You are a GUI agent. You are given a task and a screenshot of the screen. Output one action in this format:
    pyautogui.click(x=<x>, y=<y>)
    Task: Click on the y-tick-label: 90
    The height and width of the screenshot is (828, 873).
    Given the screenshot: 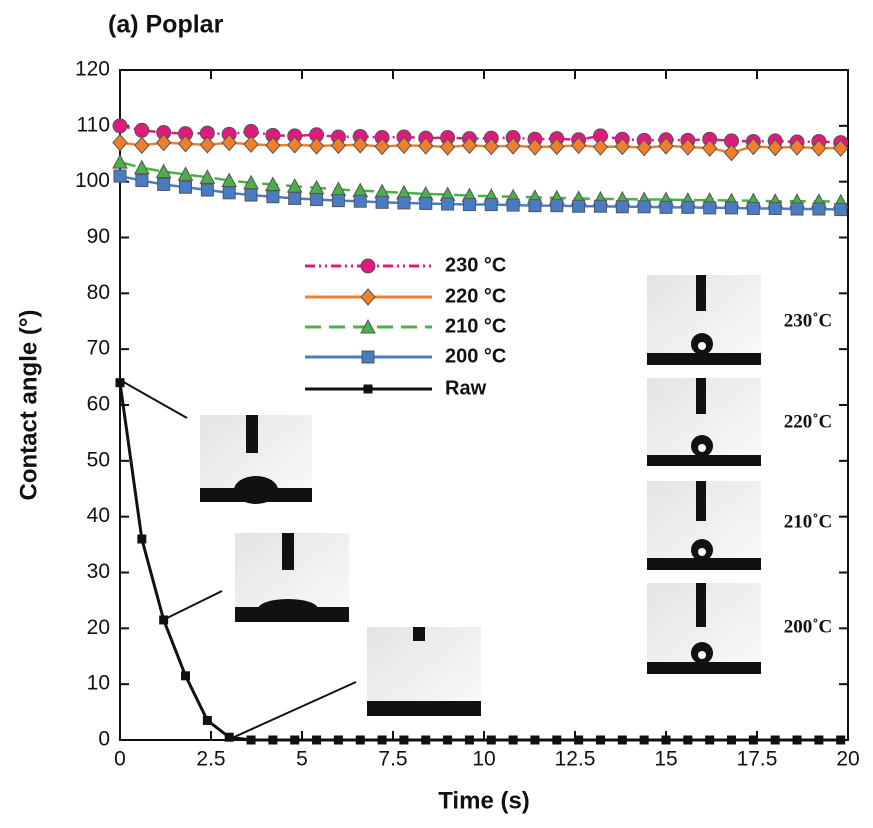 What is the action you would take?
    pyautogui.click(x=98, y=236)
    